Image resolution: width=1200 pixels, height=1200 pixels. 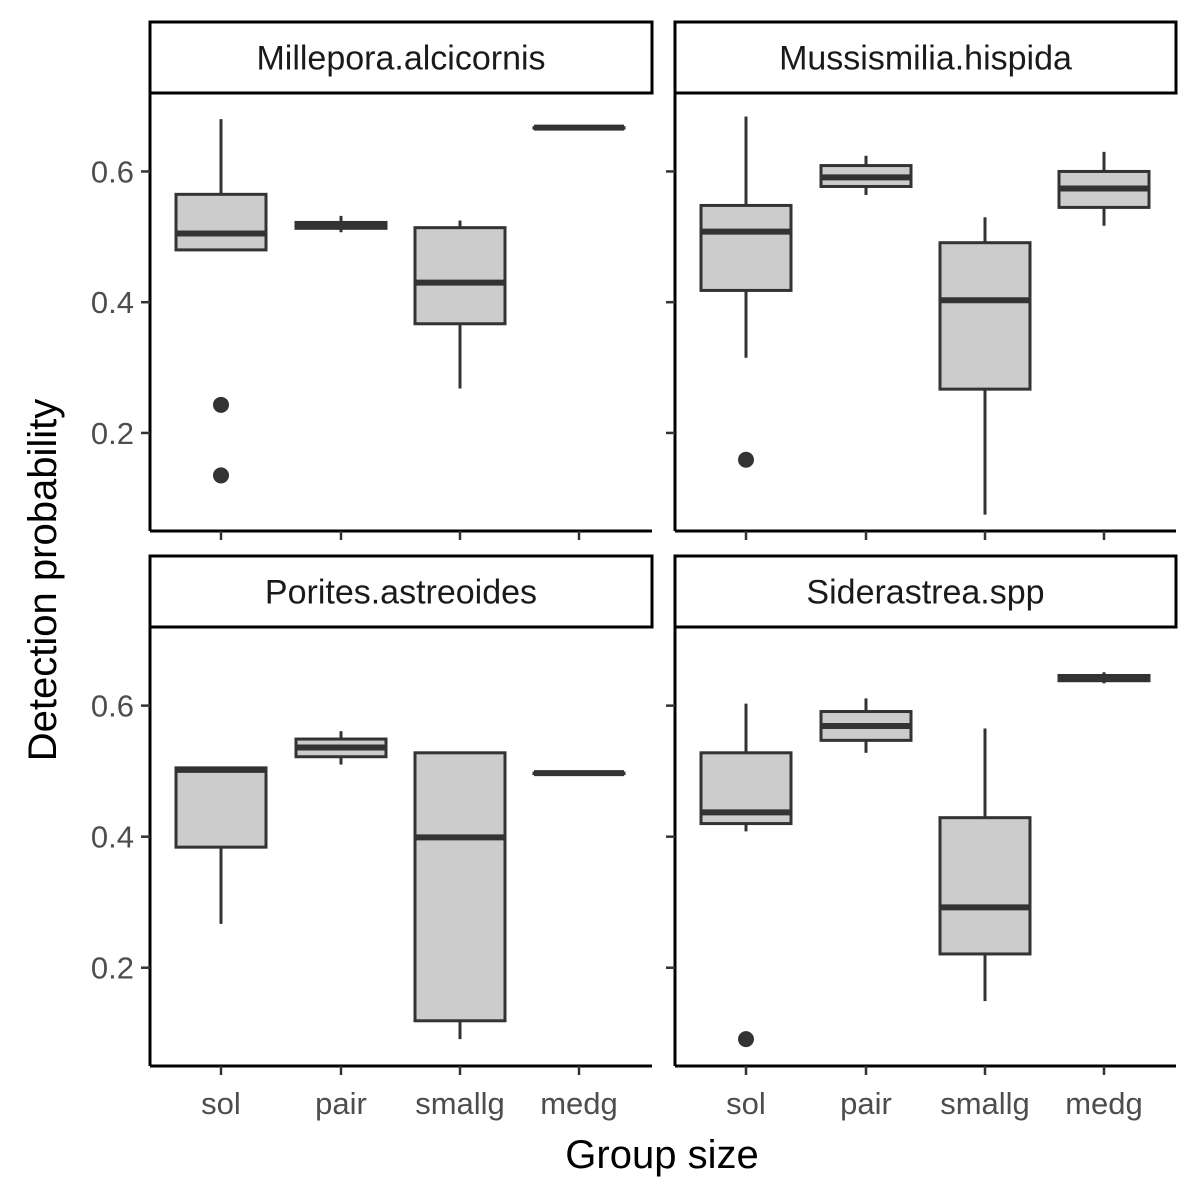 I want to click on y-axis-title: Detection probability, so click(x=43, y=580).